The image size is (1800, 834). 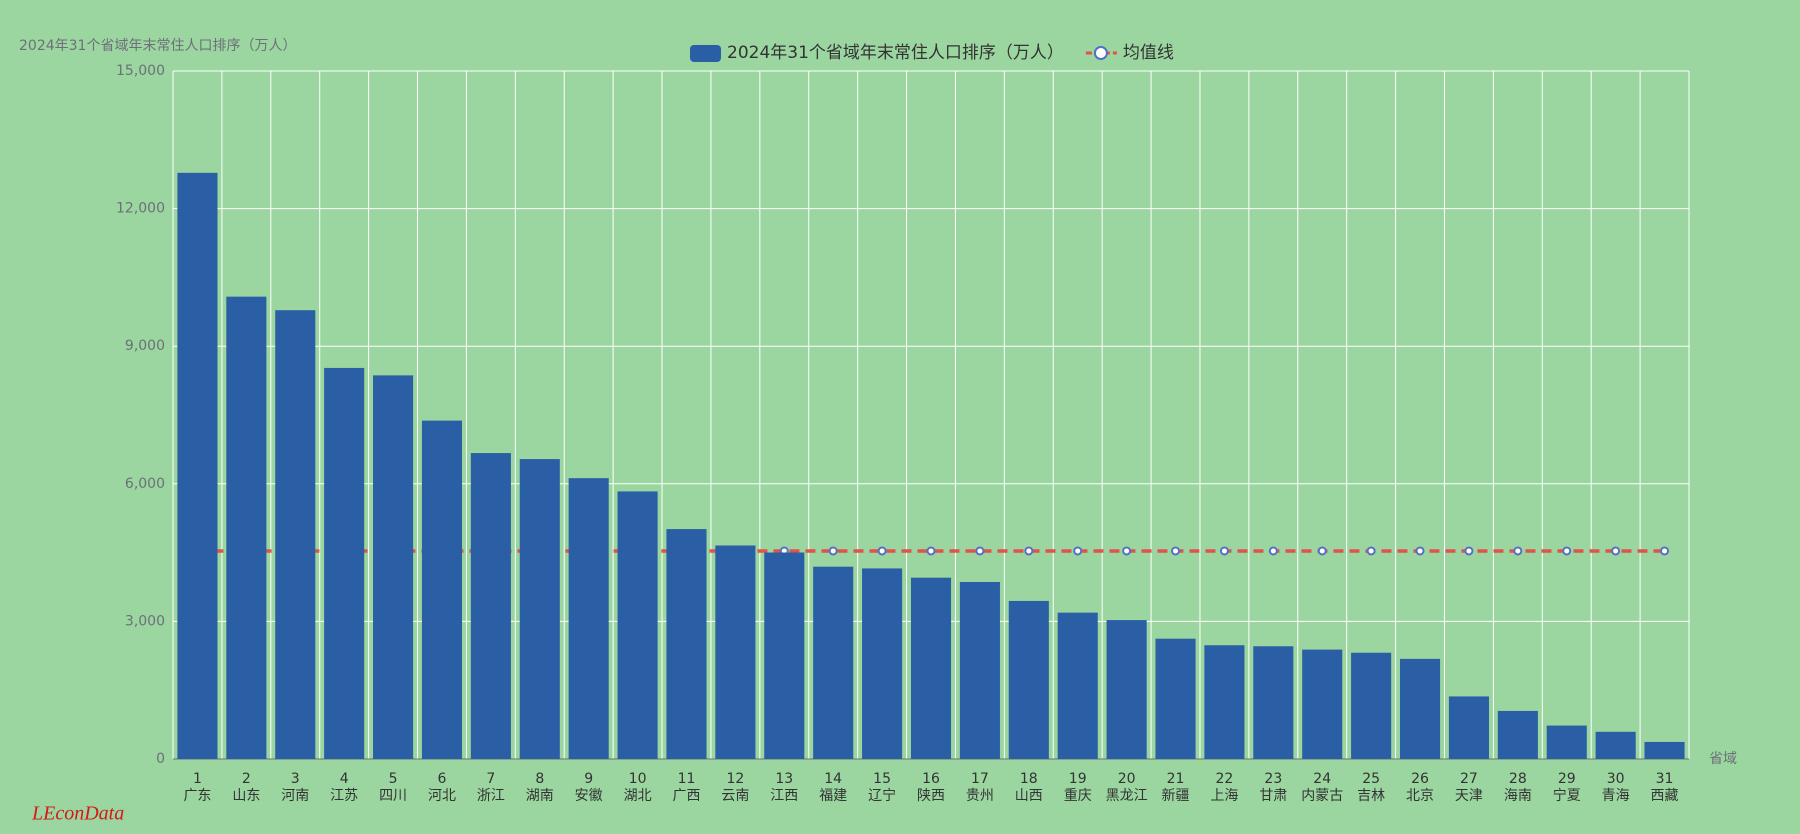 I want to click on x-tick-label: 甘肃, so click(x=1273, y=796).